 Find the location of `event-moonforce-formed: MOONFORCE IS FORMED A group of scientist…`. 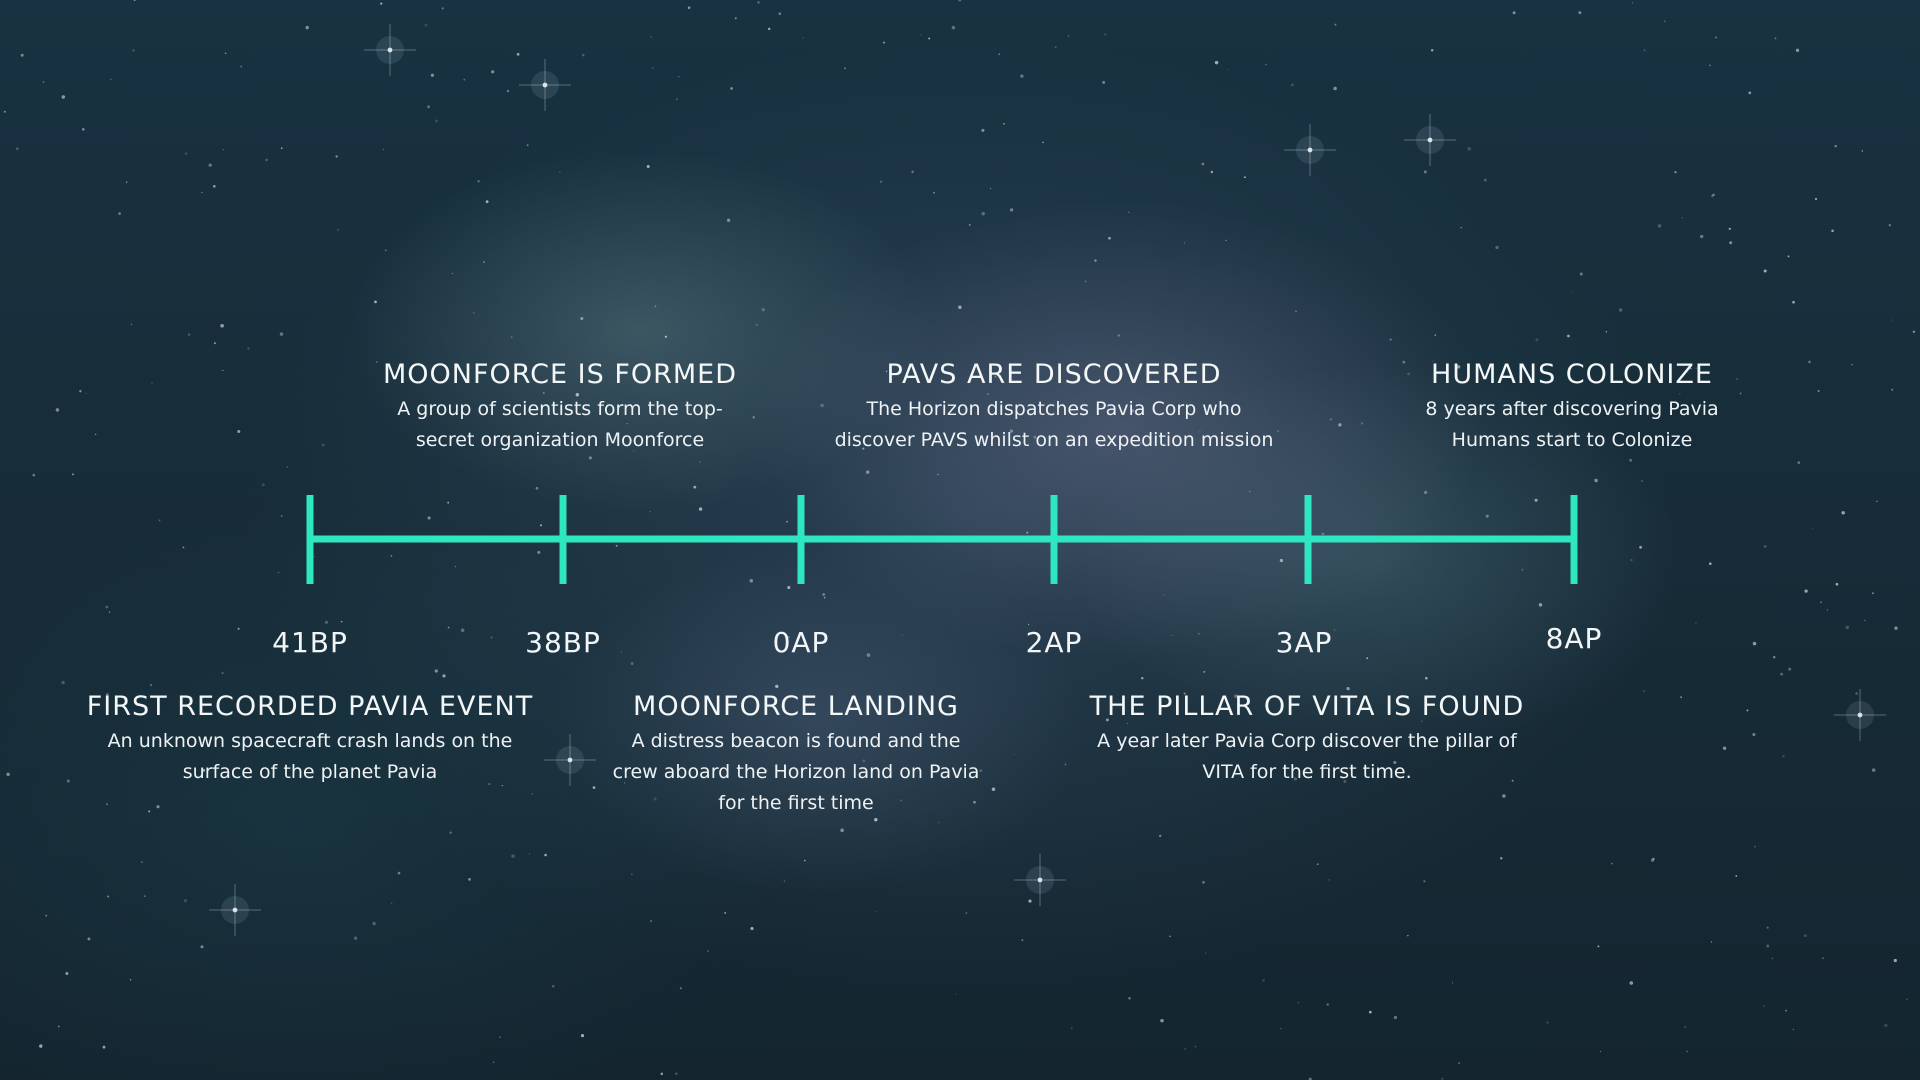

event-moonforce-formed: MOONFORCE IS FORMED A group of scientist… is located at coordinates (560, 406).